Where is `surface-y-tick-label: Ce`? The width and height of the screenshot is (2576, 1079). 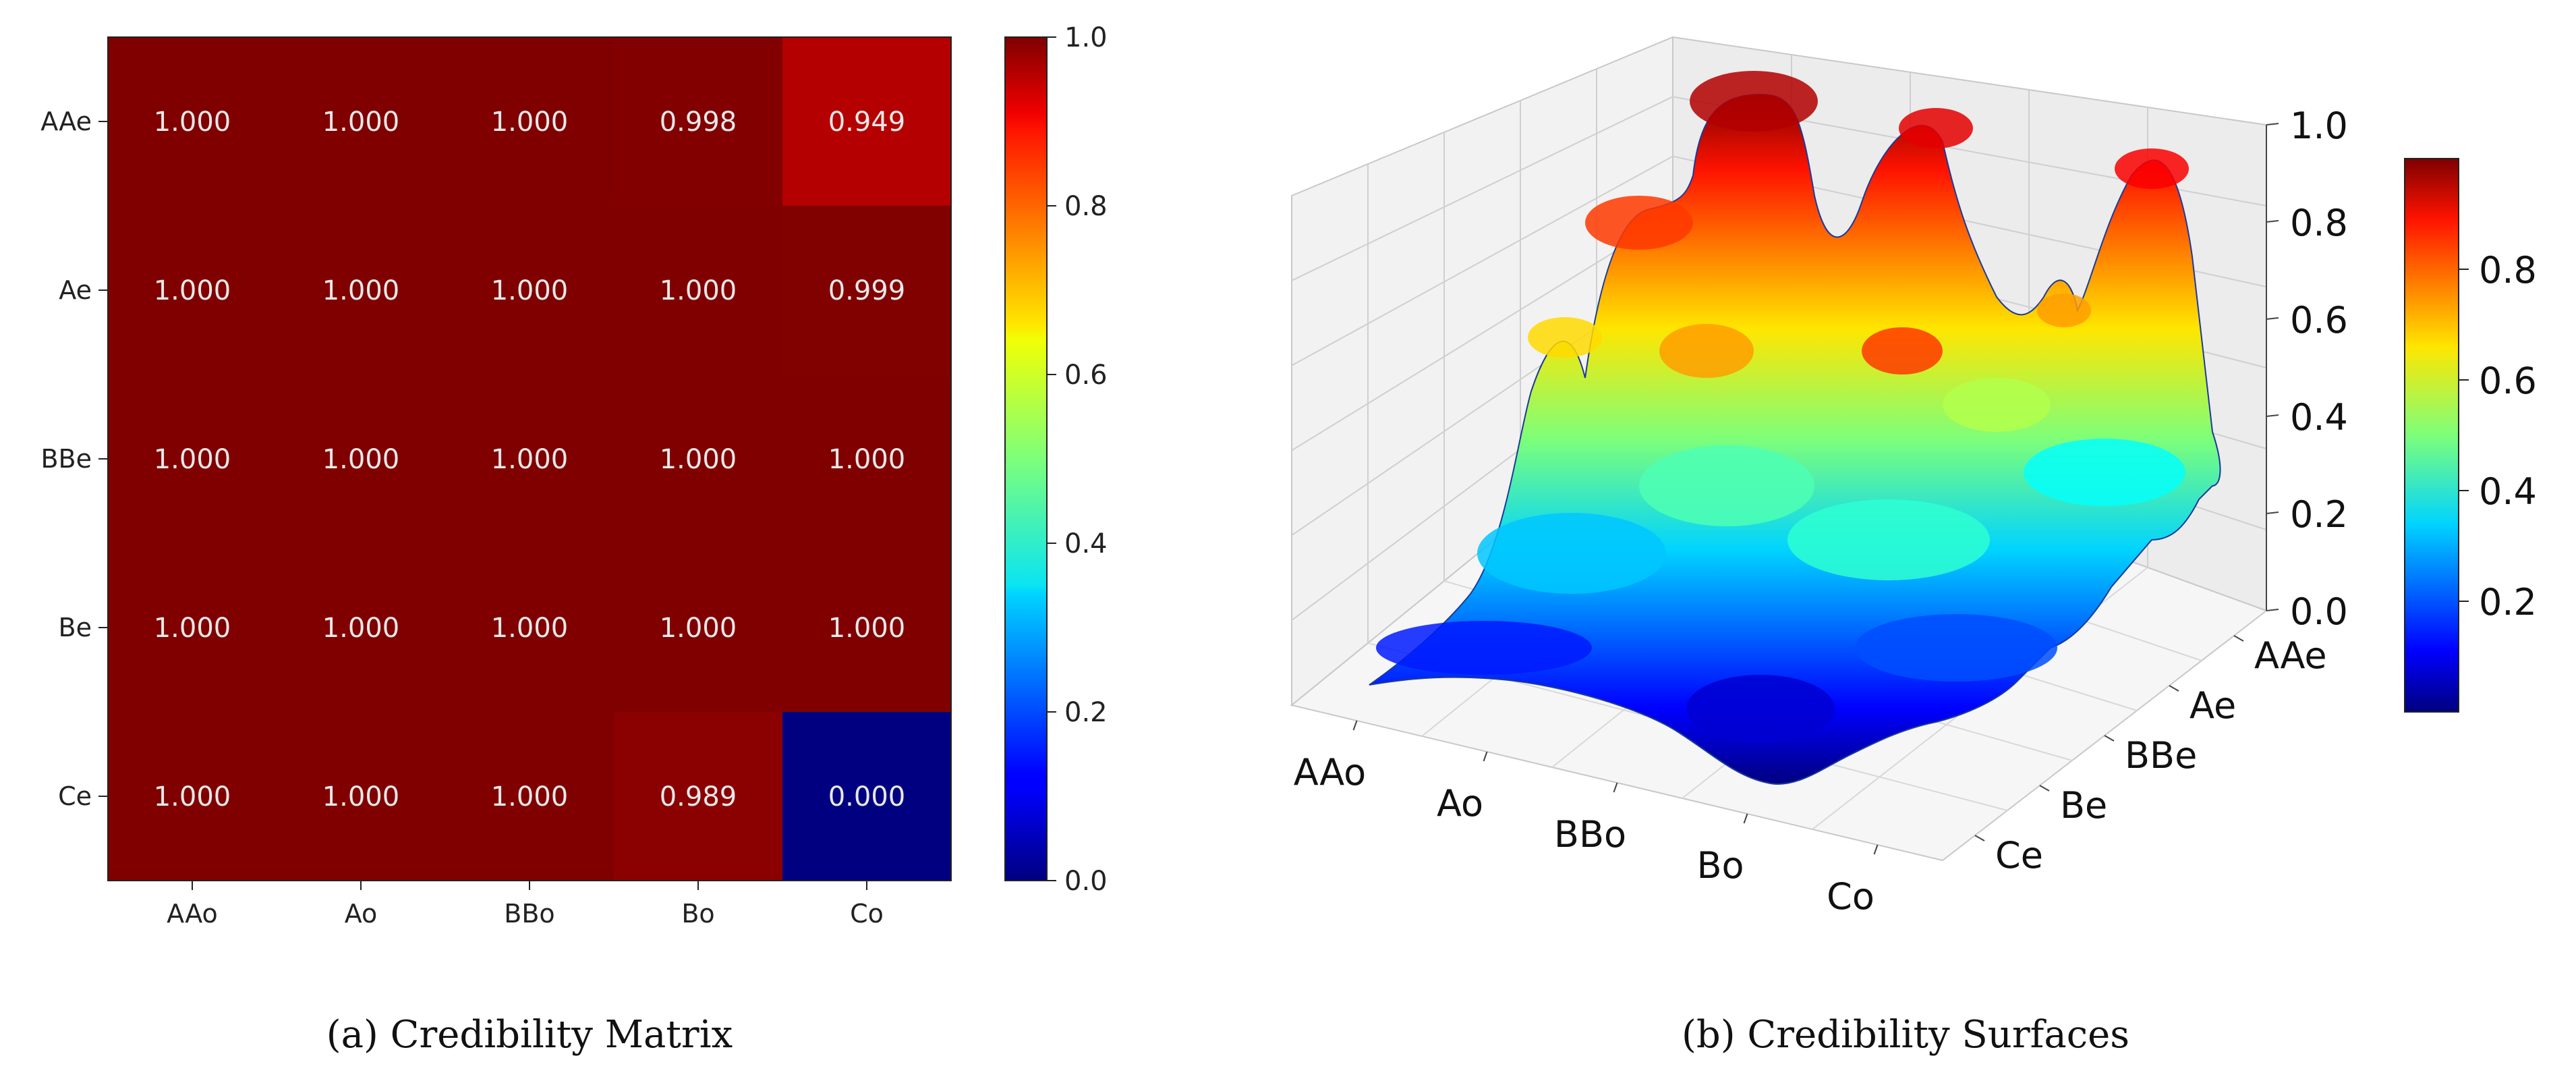 surface-y-tick-label: Ce is located at coordinates (2019, 855).